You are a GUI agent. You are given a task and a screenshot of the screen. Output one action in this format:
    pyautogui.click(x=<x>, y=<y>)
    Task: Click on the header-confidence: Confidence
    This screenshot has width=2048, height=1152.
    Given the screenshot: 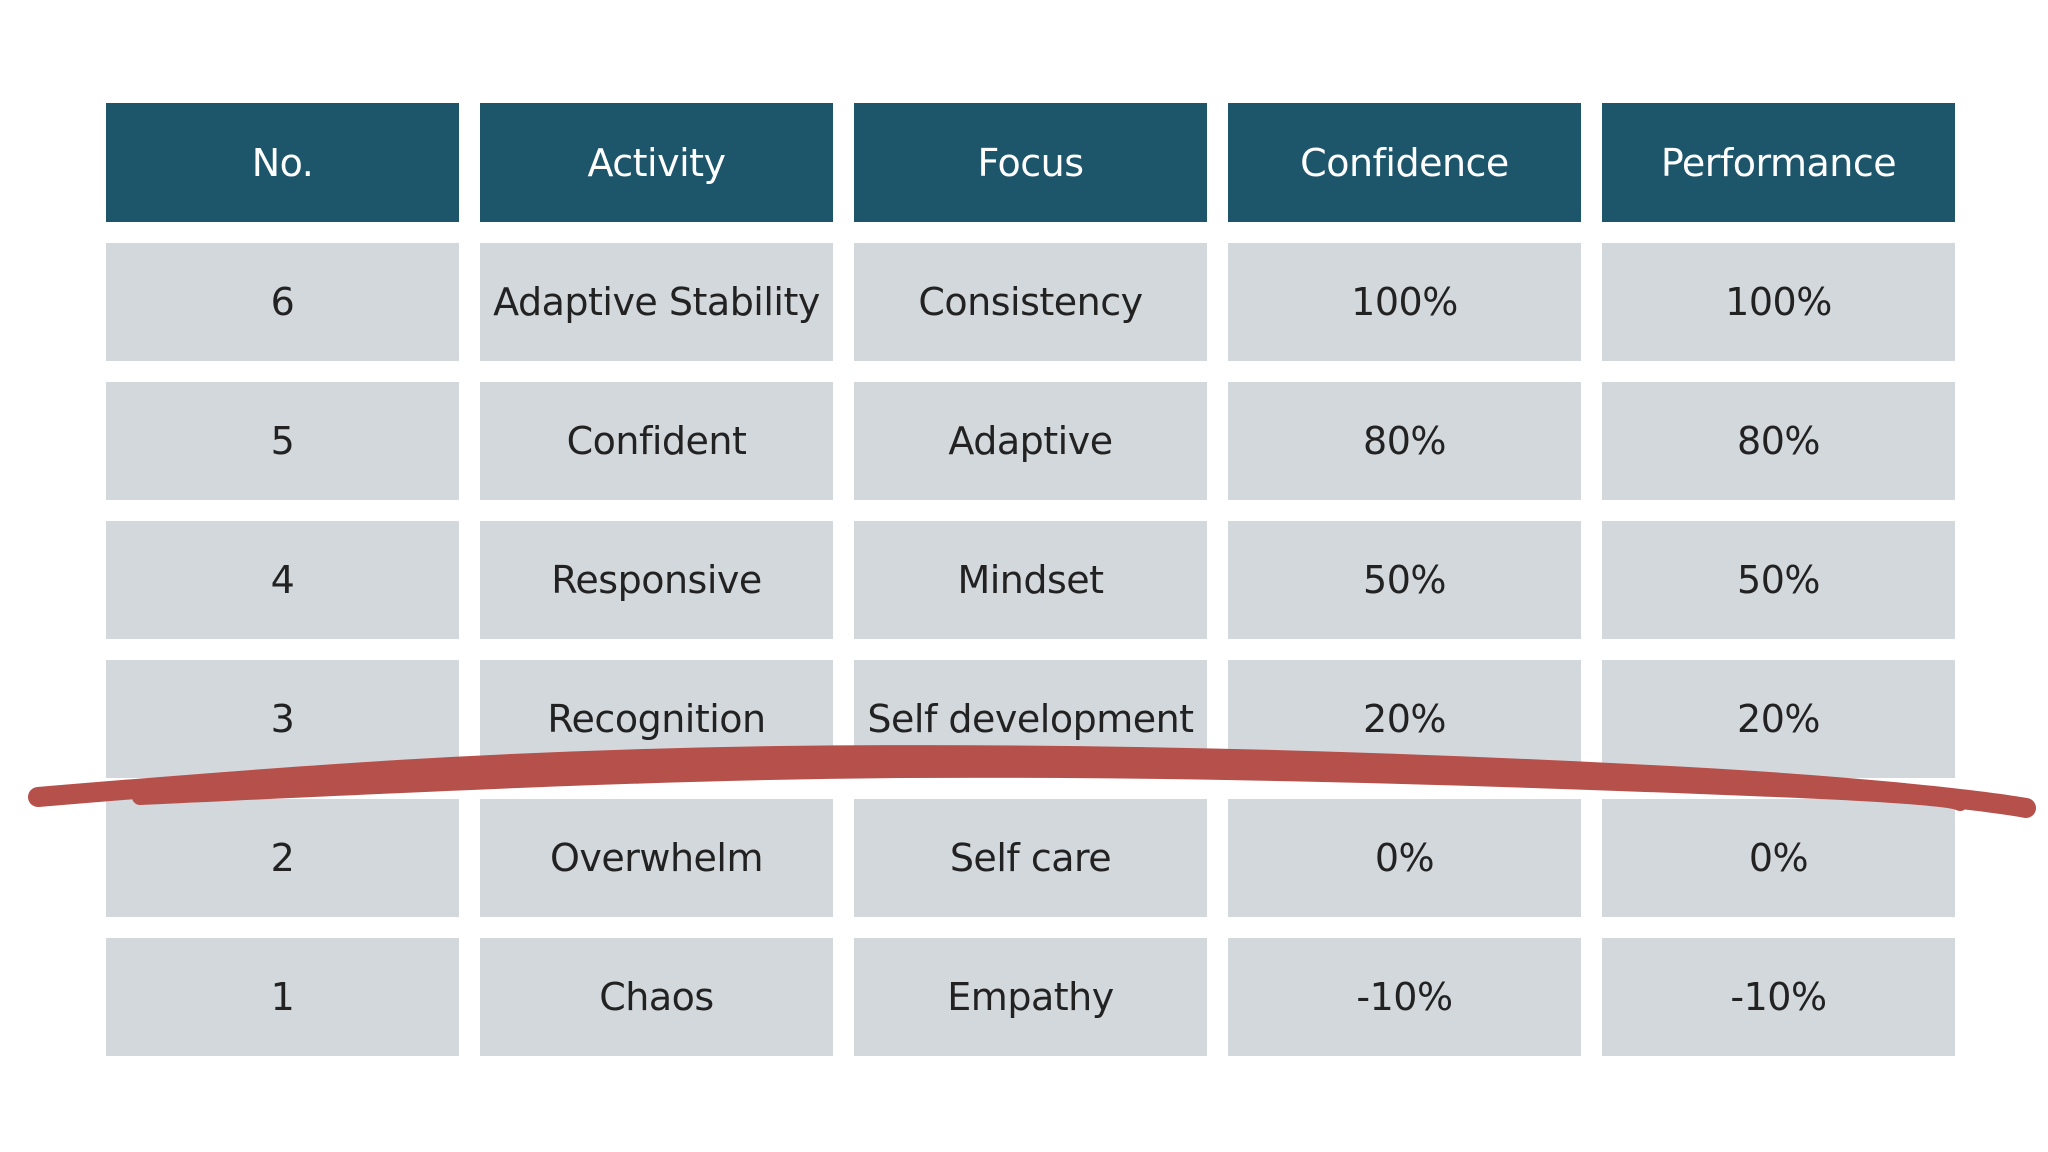 What is the action you would take?
    pyautogui.click(x=1404, y=162)
    